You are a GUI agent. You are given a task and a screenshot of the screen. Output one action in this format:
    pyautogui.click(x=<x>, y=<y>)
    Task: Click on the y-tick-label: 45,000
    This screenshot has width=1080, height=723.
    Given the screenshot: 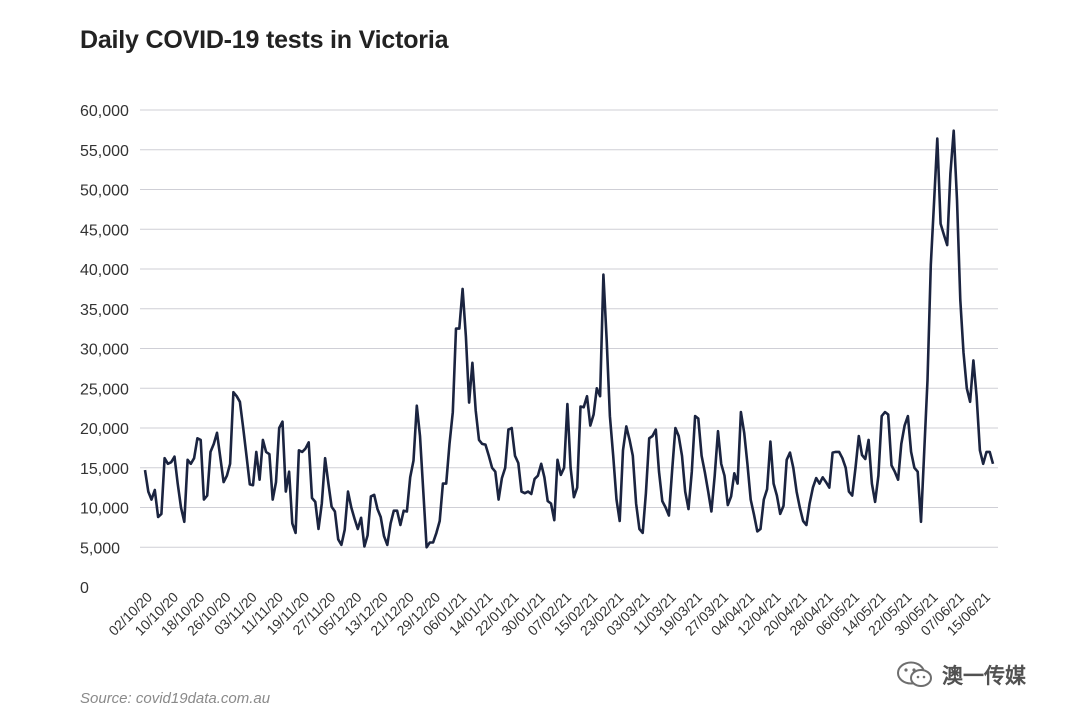 What is the action you would take?
    pyautogui.click(x=104, y=230)
    